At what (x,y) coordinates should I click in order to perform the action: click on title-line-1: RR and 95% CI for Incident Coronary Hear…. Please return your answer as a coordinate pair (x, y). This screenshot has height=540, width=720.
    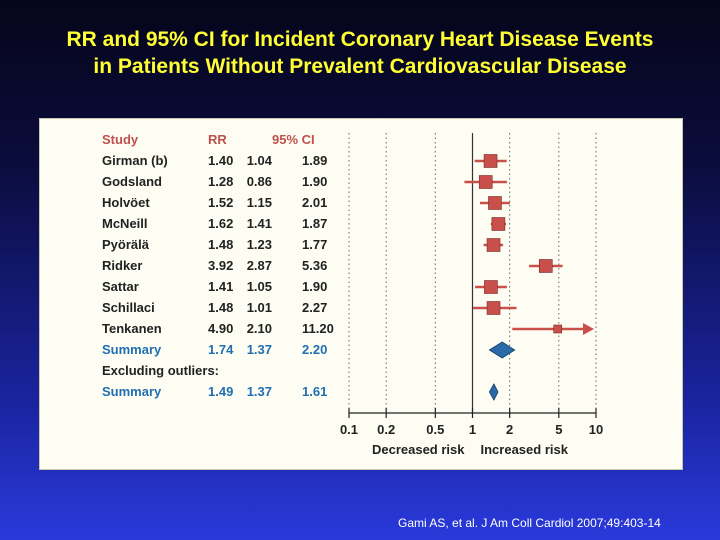
    Looking at the image, I should click on (360, 39).